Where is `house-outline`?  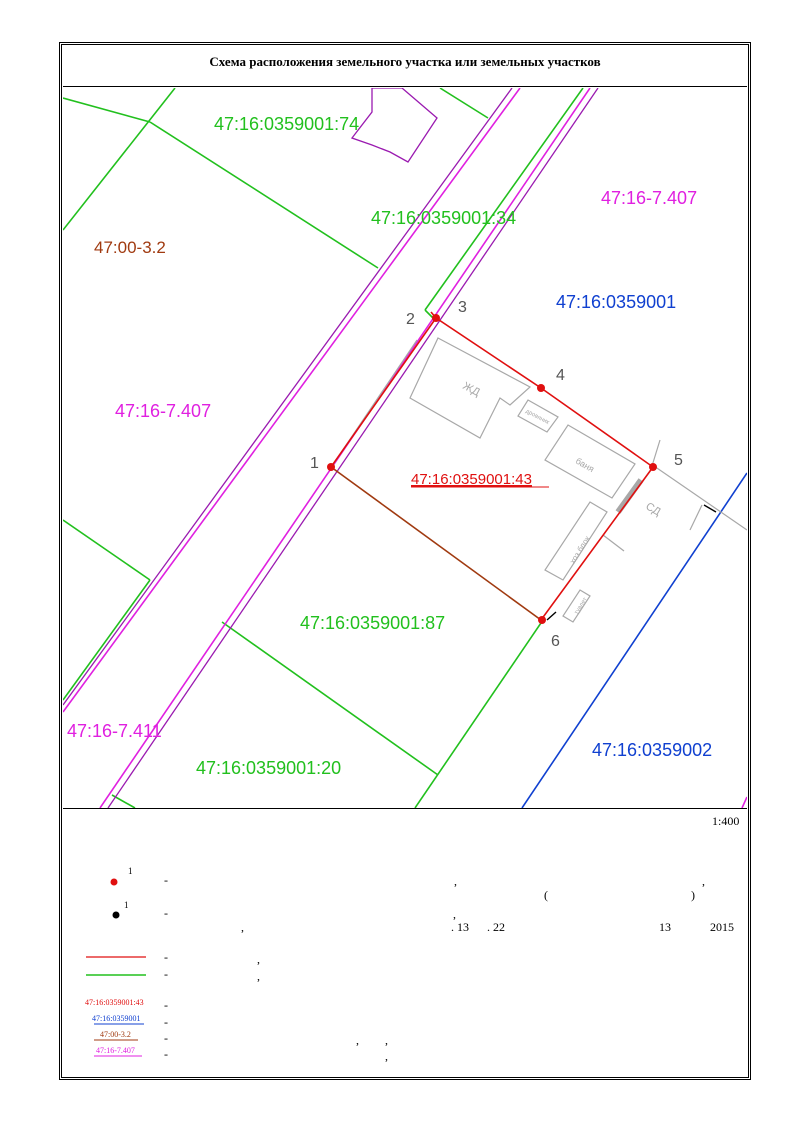 house-outline is located at coordinates (470, 388).